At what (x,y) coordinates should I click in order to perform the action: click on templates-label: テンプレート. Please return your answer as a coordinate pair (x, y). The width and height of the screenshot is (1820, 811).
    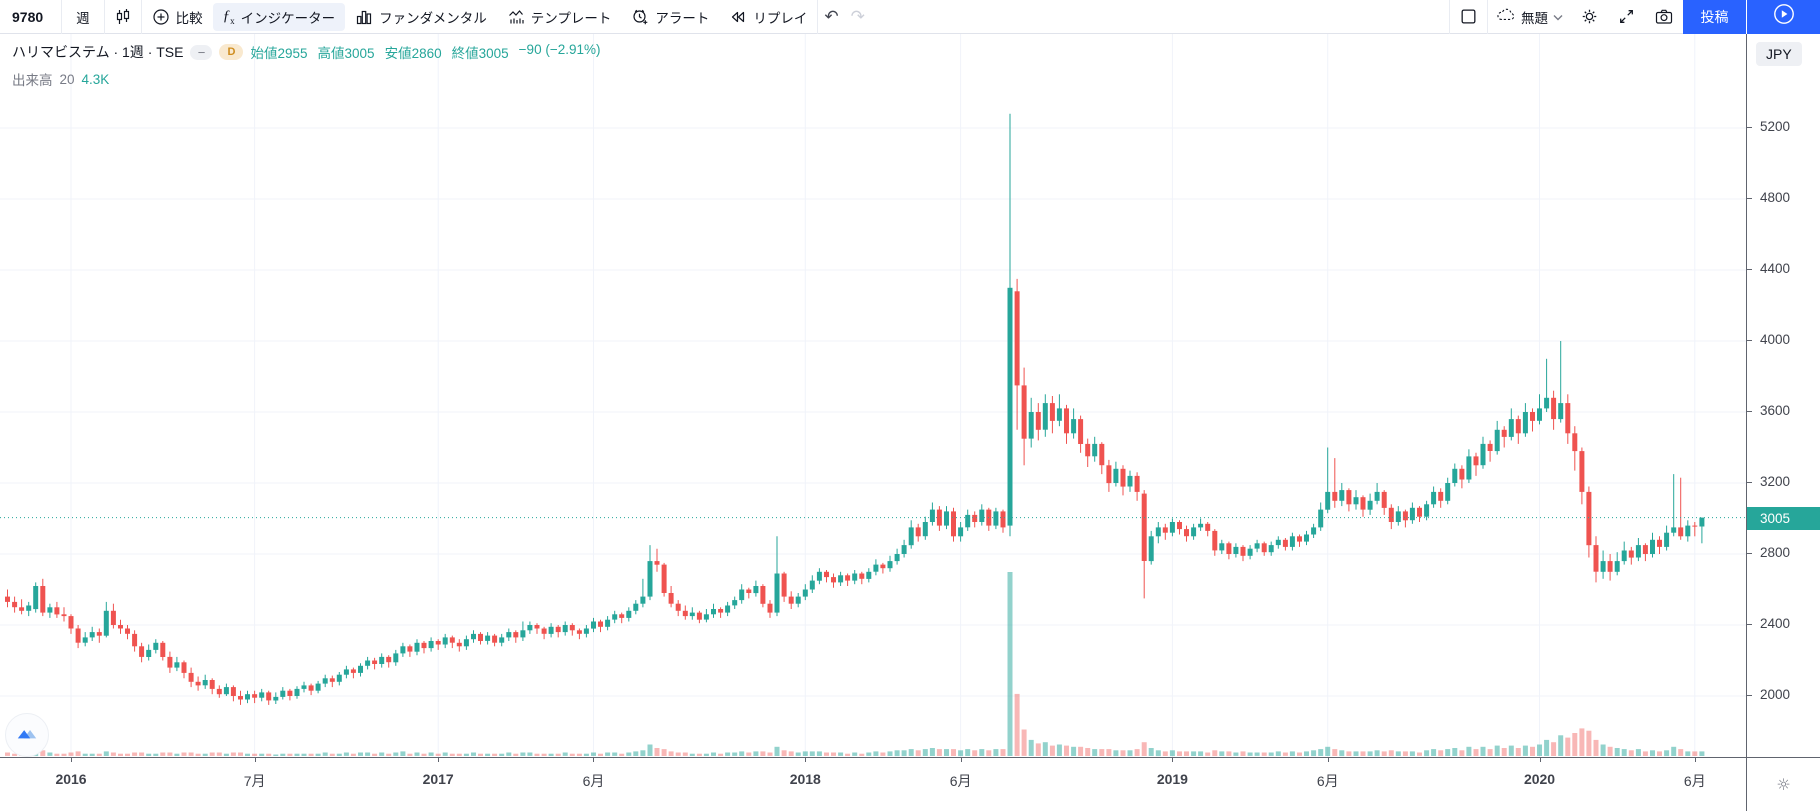
    Looking at the image, I should click on (571, 18).